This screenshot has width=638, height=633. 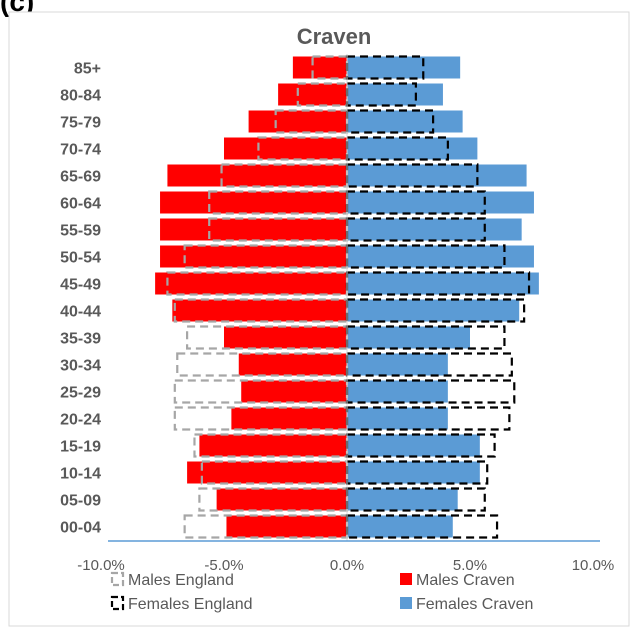 I want to click on x-tick-label: 0.0%, so click(x=347, y=565).